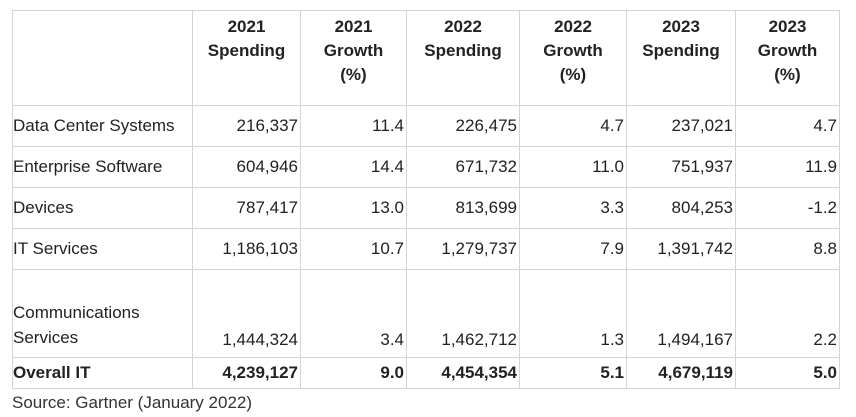 The height and width of the screenshot is (417, 856). Describe the element at coordinates (246, 373) in the screenshot. I see `spending-2021-cell: 4,239,127` at that location.